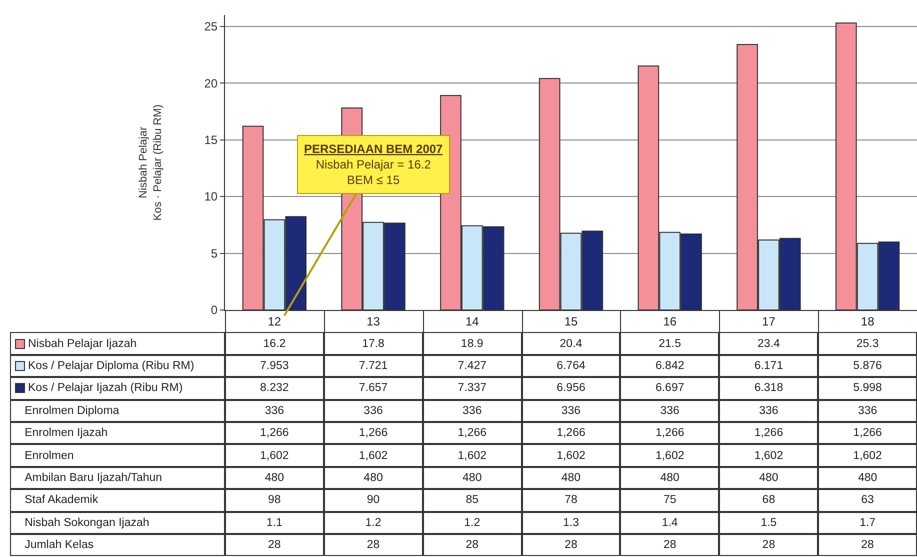  Describe the element at coordinates (768, 388) in the screenshot. I see `data-label: 6.318` at that location.